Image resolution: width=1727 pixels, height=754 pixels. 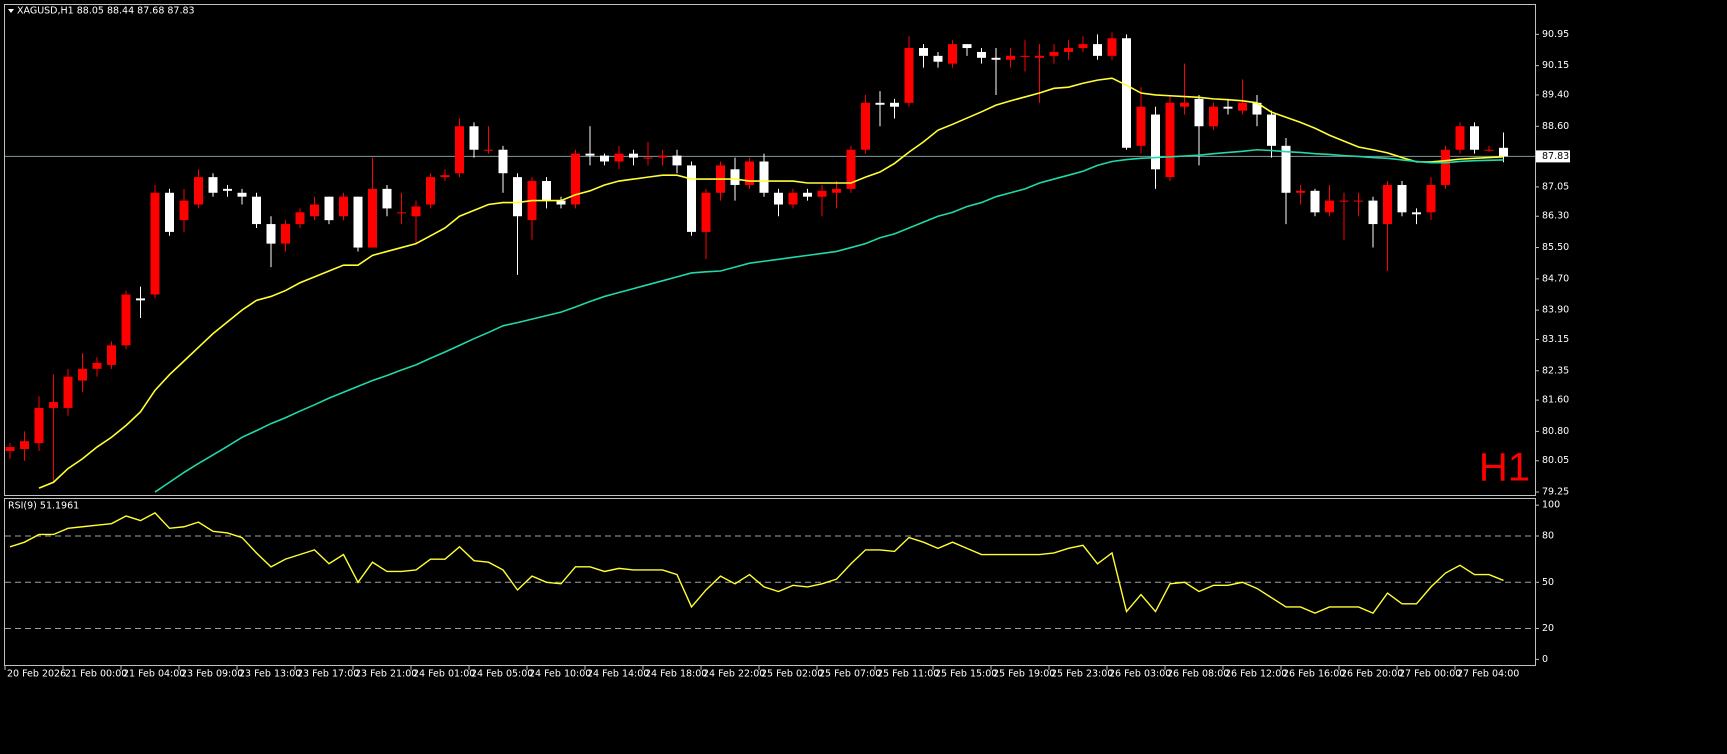 What do you see at coordinates (1082, 674) in the screenshot?
I see `x-tick-label: 25 Feb 23:00` at bounding box center [1082, 674].